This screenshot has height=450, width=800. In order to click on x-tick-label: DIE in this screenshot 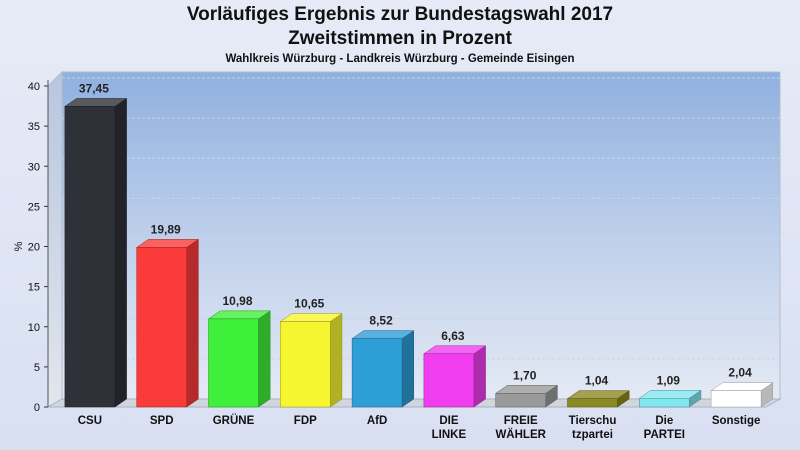, I will do `click(449, 421)`.